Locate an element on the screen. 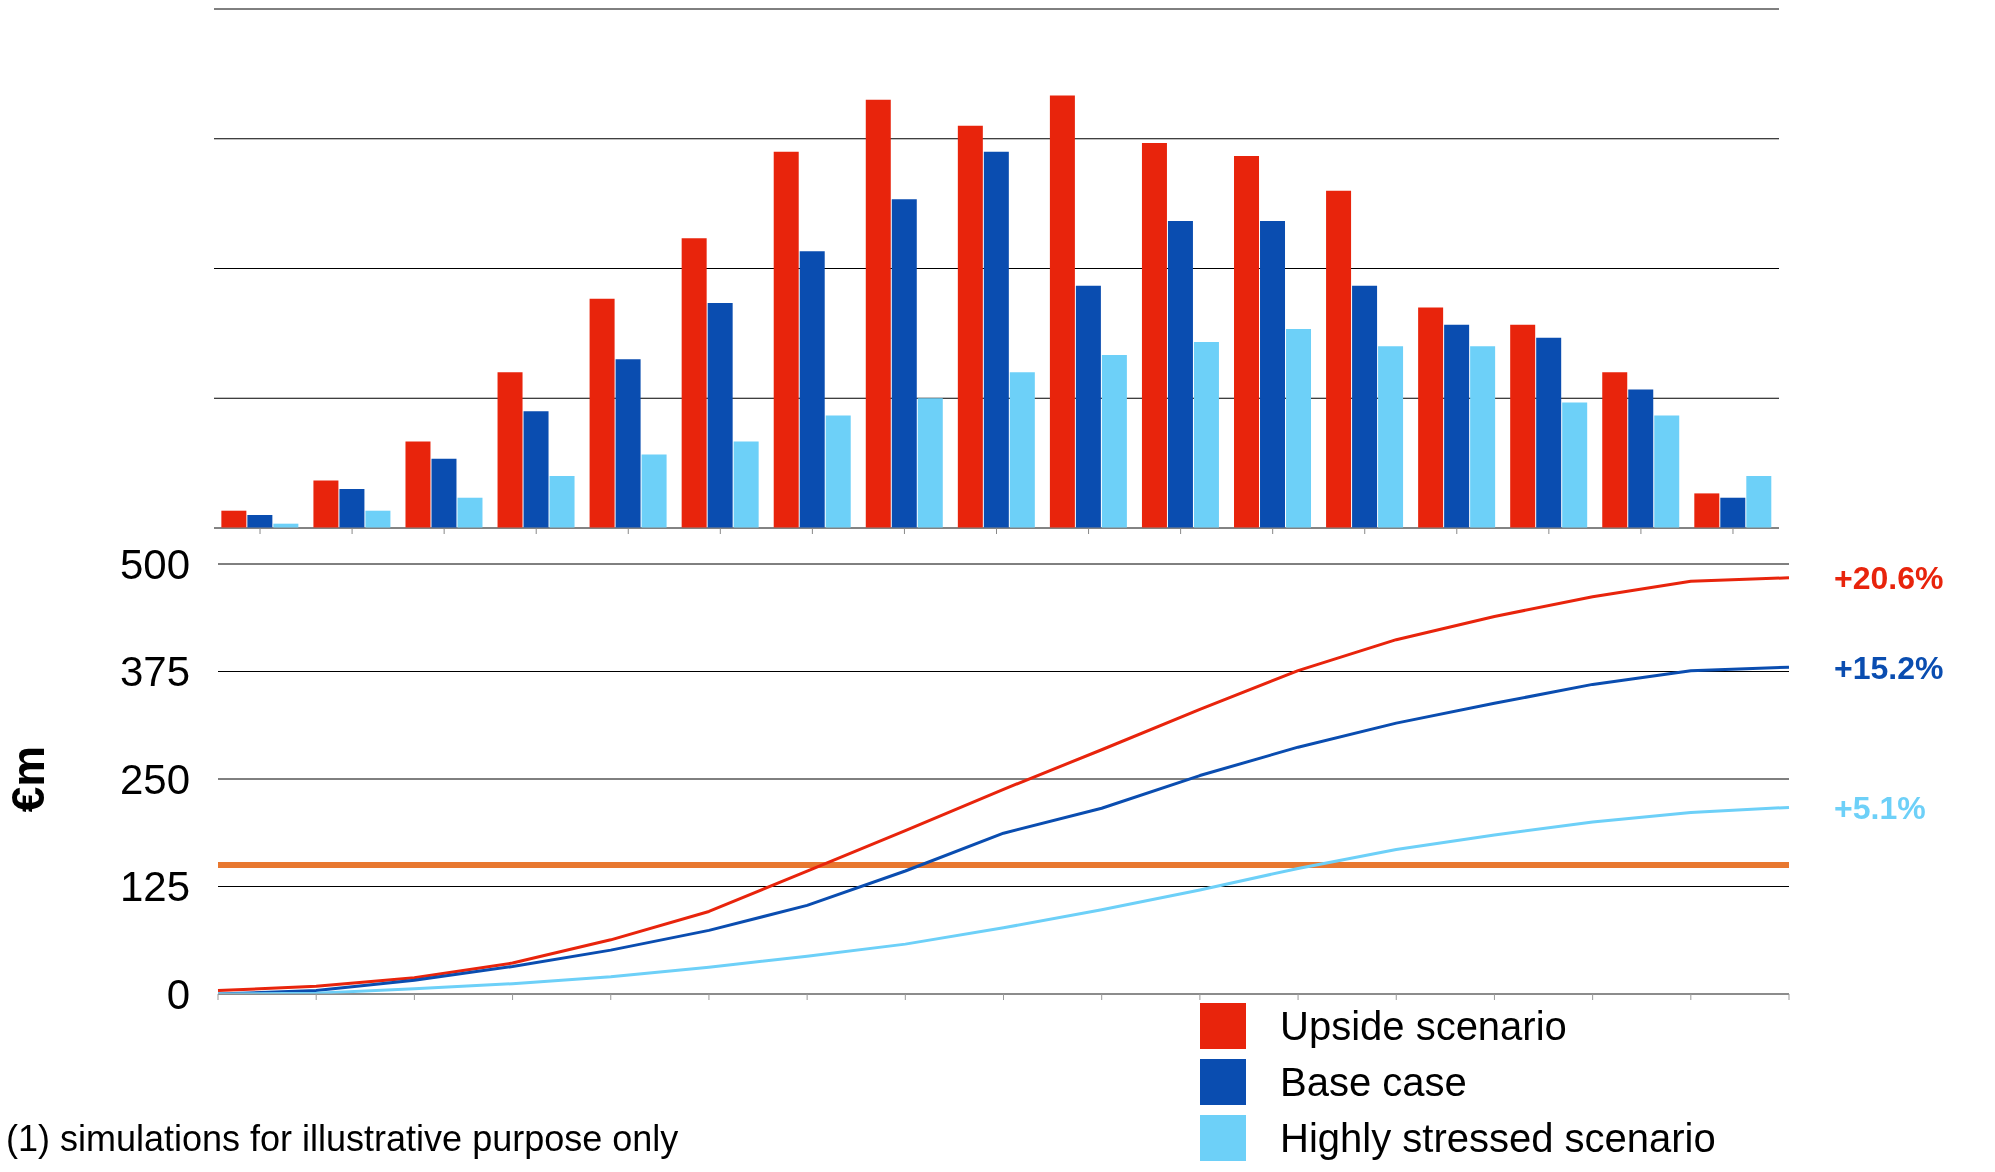 The height and width of the screenshot is (1172, 1995). text: +20.6% is located at coordinates (1889, 578).